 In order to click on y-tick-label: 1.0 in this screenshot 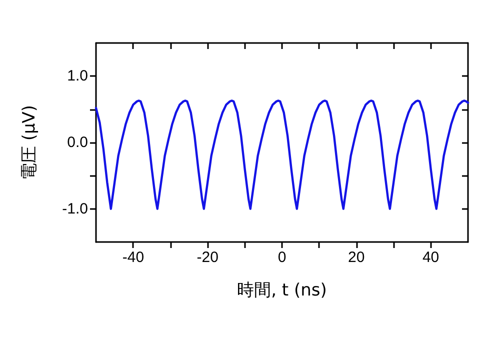, I will do `click(77, 76)`.